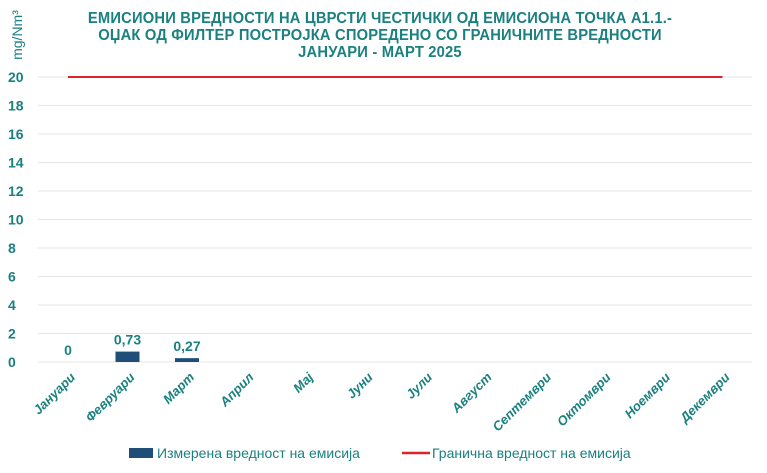  I want to click on x-tick-label: Јануари, so click(54, 393).